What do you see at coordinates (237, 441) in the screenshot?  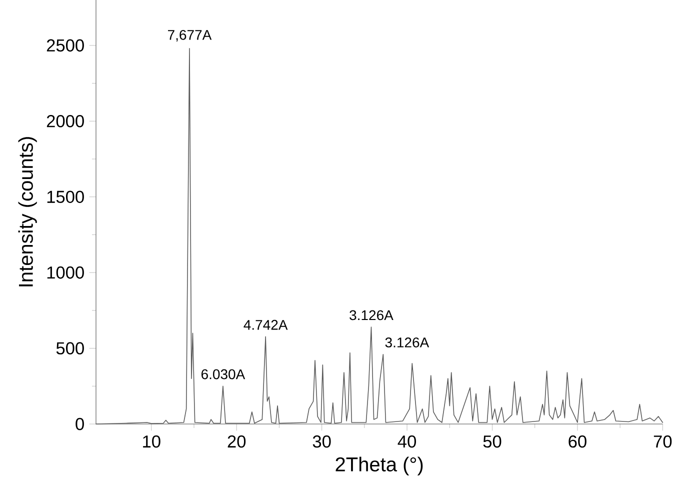 I see `x-tick-label: 20` at bounding box center [237, 441].